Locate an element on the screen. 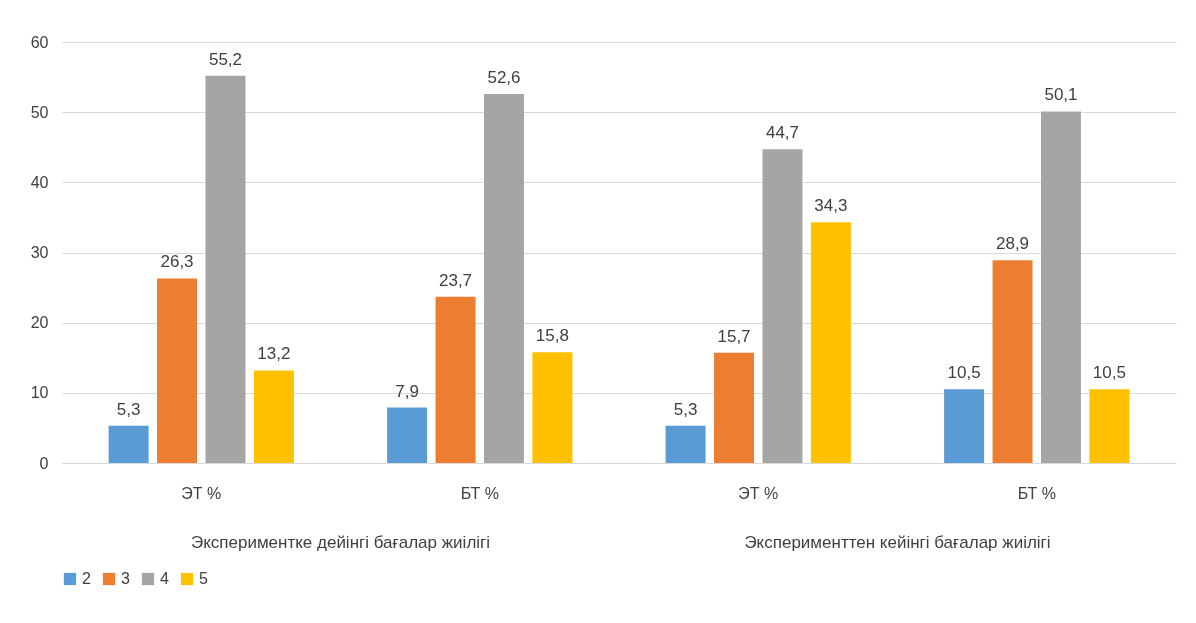  y-tick-label: 60 is located at coordinates (39, 42).